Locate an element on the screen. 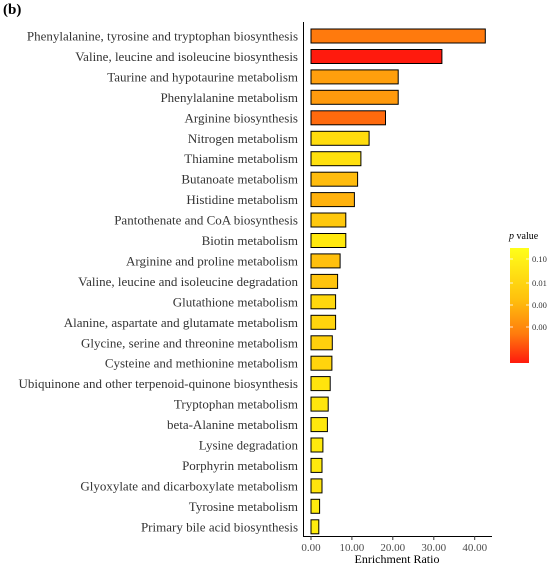 The image size is (550, 569). x-axis-title: Enrichment Ratio is located at coordinates (397, 559).